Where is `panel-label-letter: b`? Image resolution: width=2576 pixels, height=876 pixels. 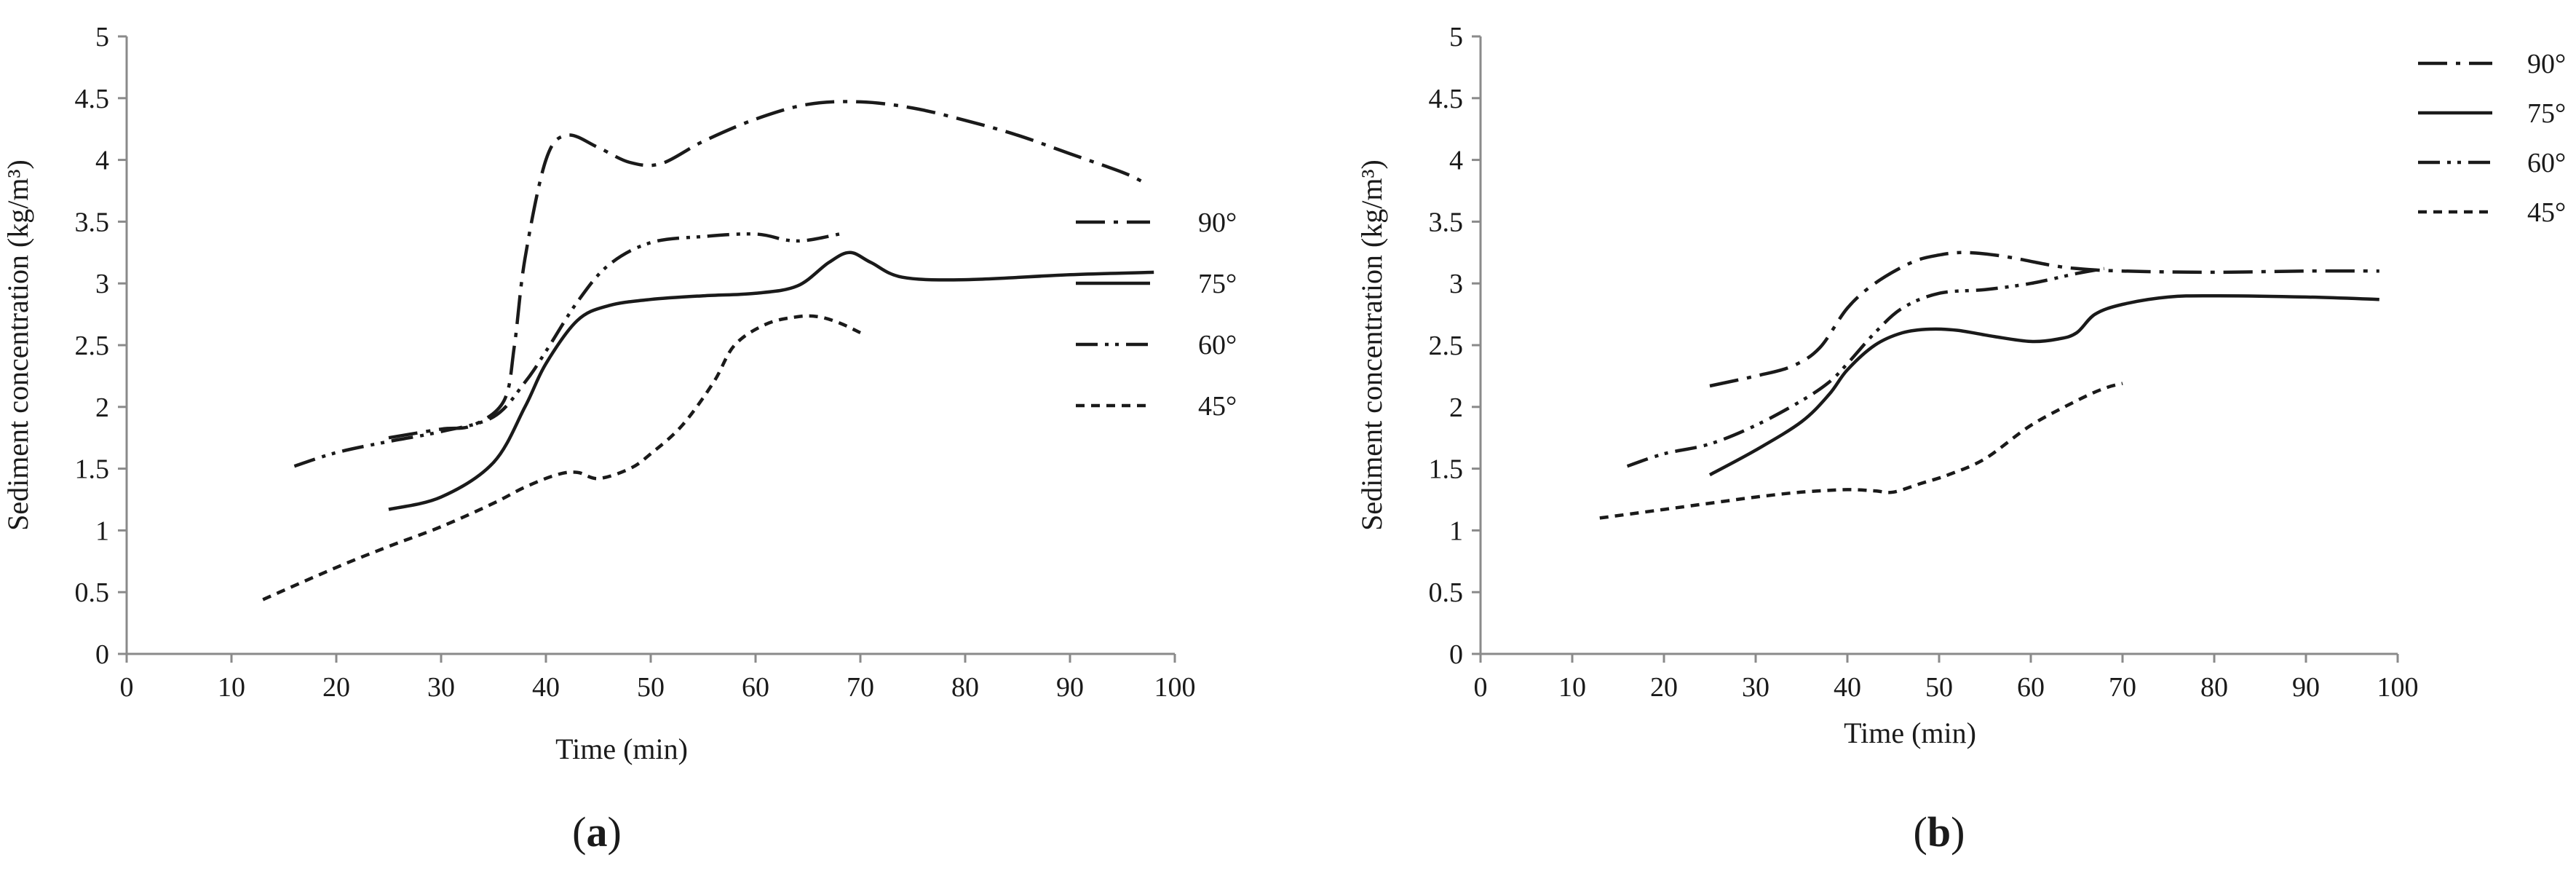 panel-label-letter: b is located at coordinates (1939, 832).